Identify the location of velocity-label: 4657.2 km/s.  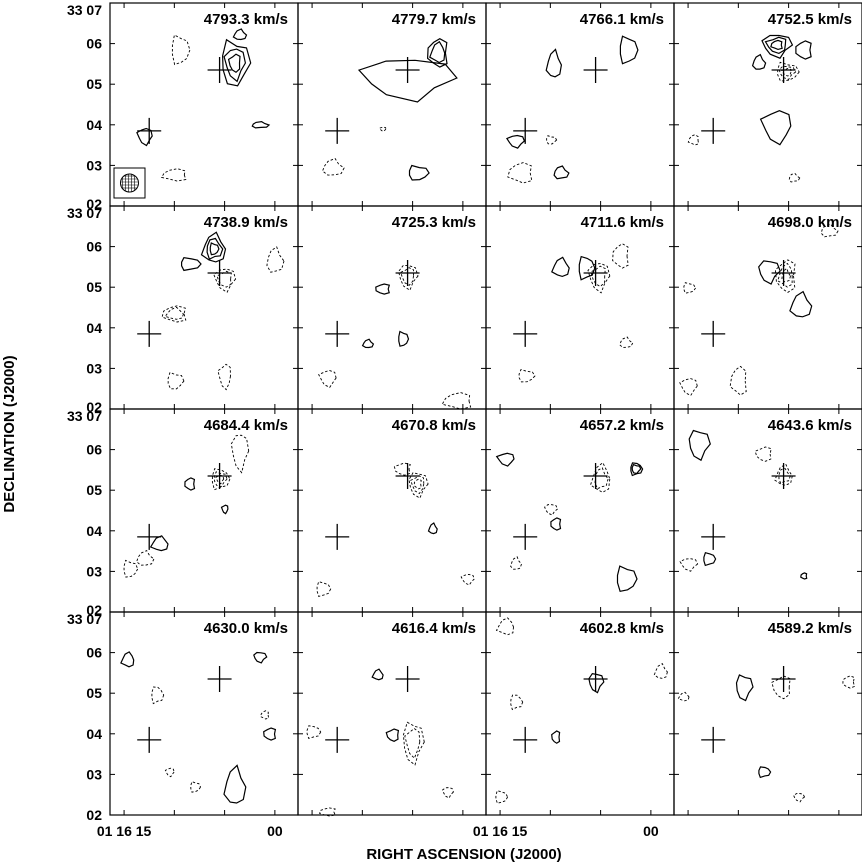
(622, 425).